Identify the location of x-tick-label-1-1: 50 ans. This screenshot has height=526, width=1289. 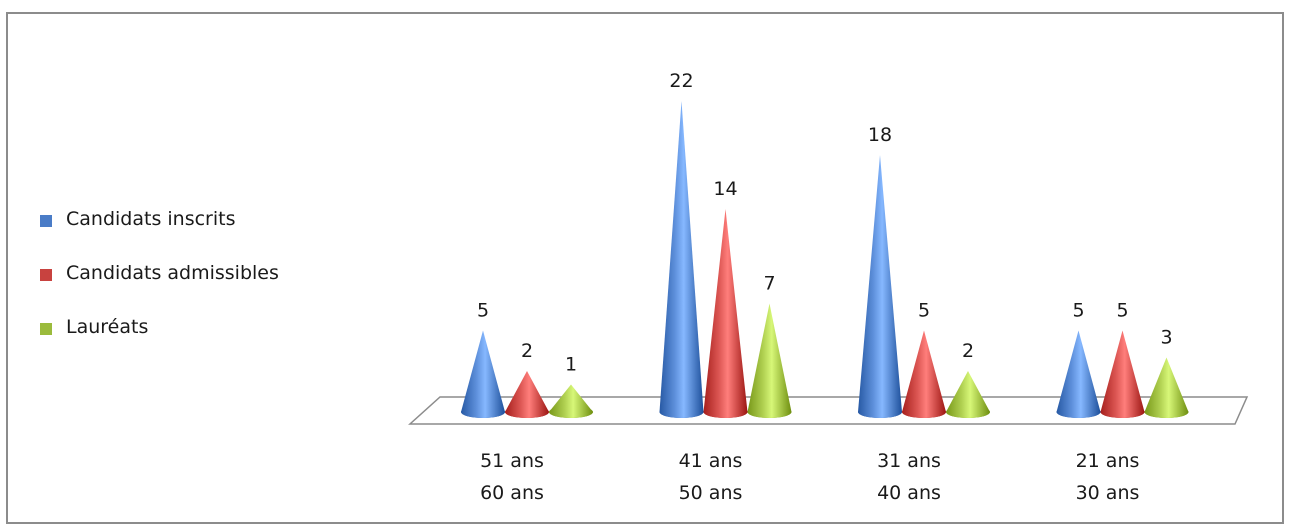
(711, 493).